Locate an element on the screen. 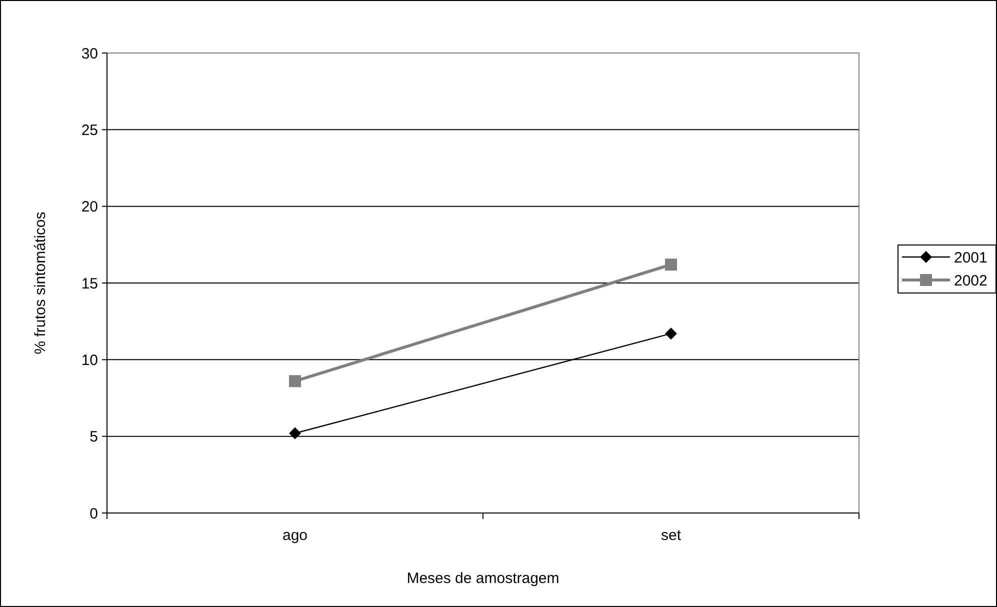 This screenshot has height=607, width=997. legend-label: 2001 is located at coordinates (971, 257).